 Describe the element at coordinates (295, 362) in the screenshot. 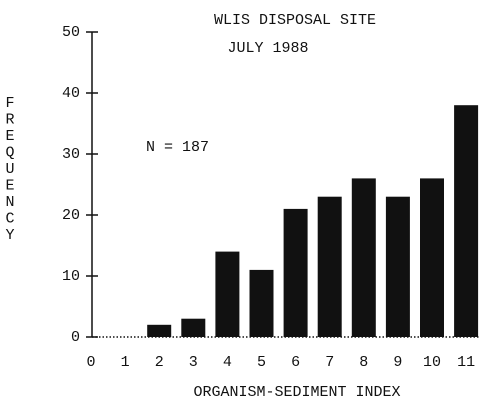

I see `x-tick-label: 6` at that location.